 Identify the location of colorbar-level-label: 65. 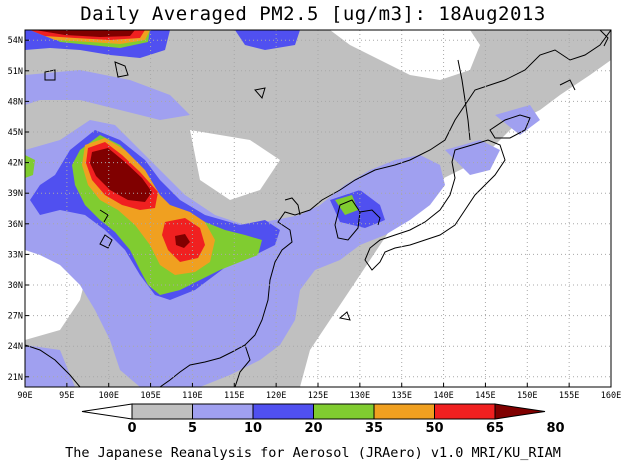
(495, 428).